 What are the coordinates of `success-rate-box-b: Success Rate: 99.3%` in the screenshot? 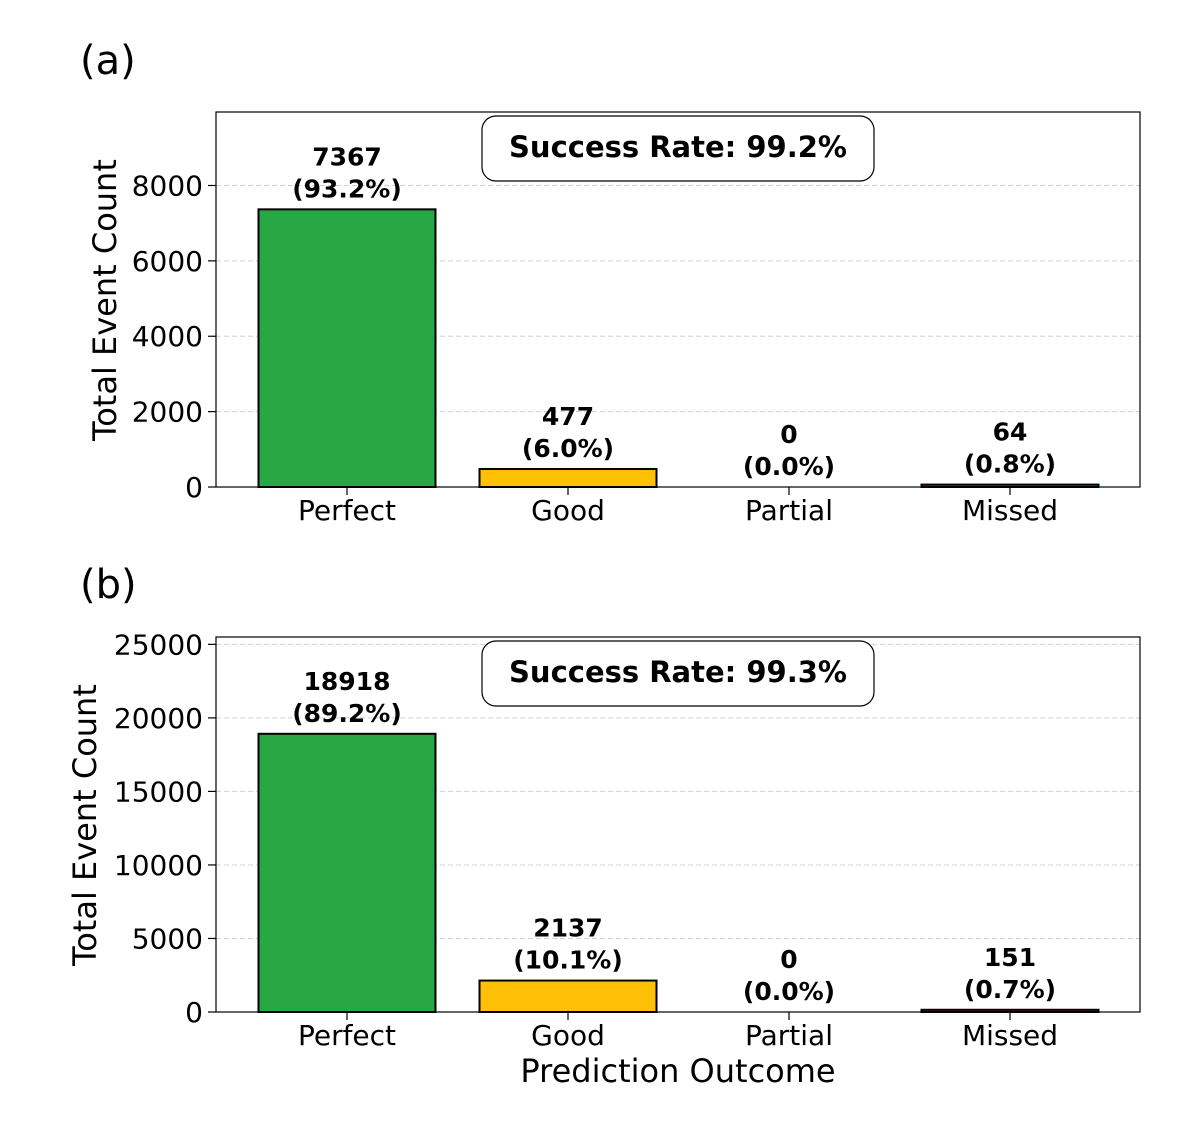 It's located at (678, 673).